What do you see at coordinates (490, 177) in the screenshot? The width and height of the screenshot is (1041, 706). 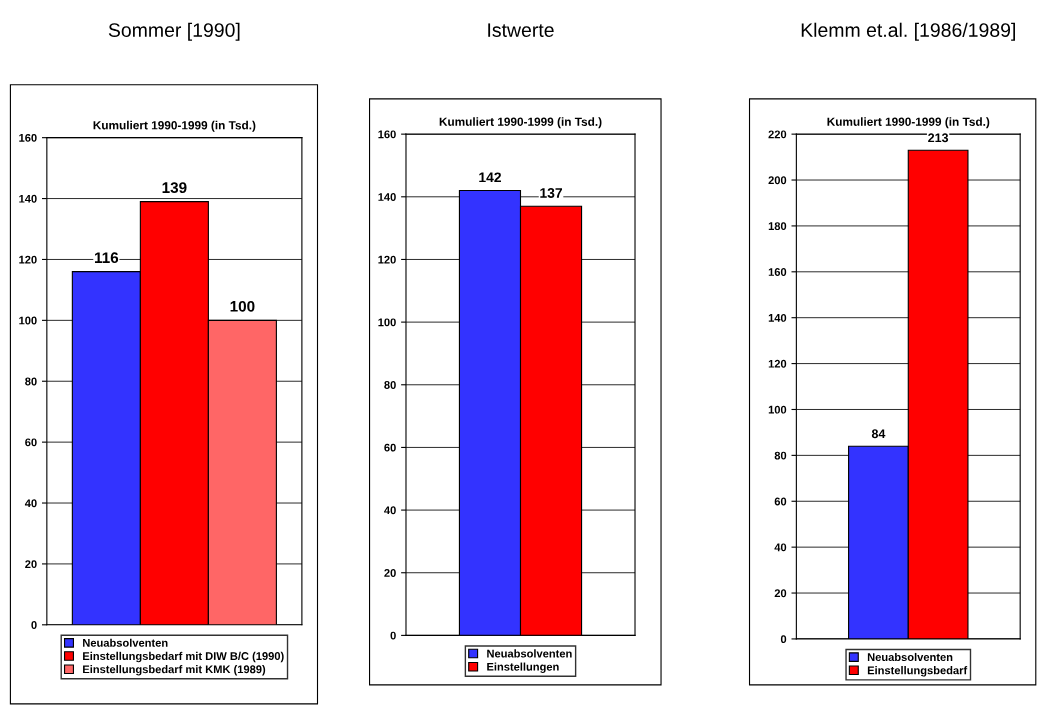 I see `data-label: 142` at bounding box center [490, 177].